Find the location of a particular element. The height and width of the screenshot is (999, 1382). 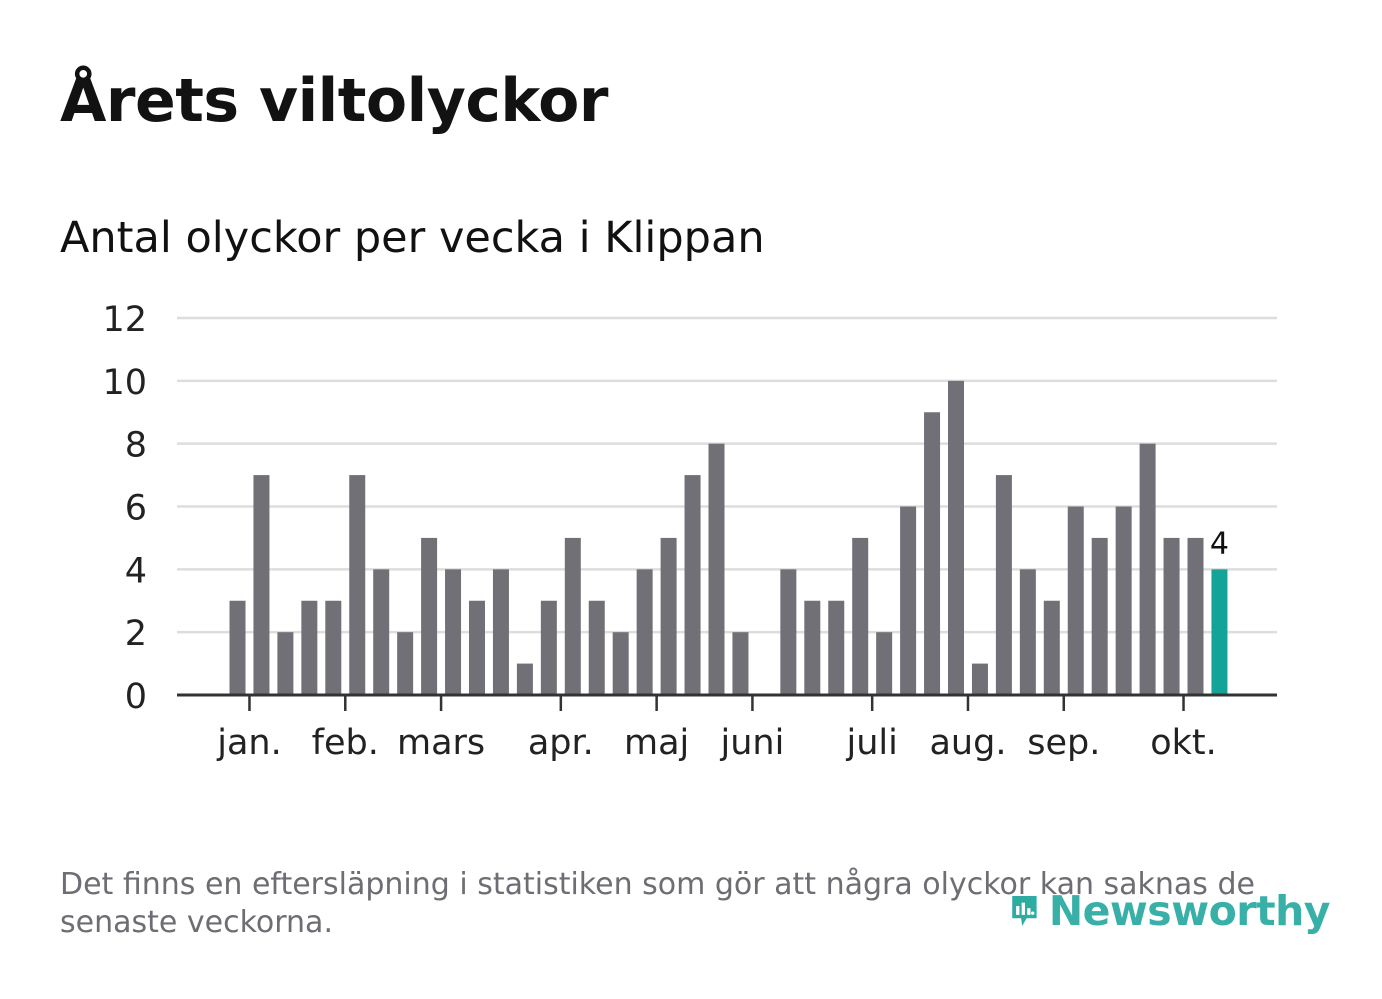

newsworthy-logo-icon is located at coordinates (1024, 911).